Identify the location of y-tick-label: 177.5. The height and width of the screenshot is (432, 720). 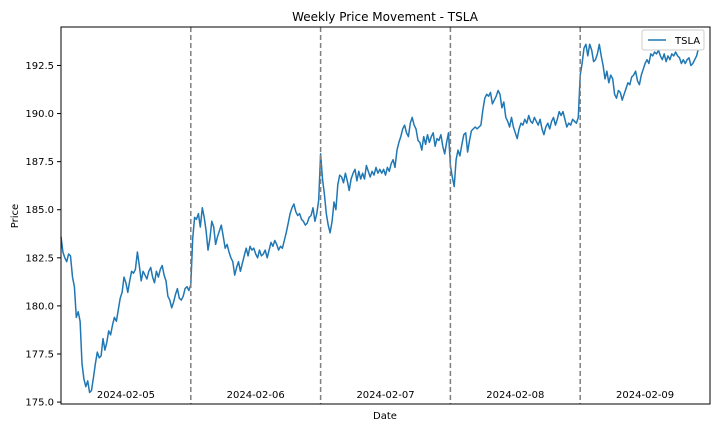
(39, 354).